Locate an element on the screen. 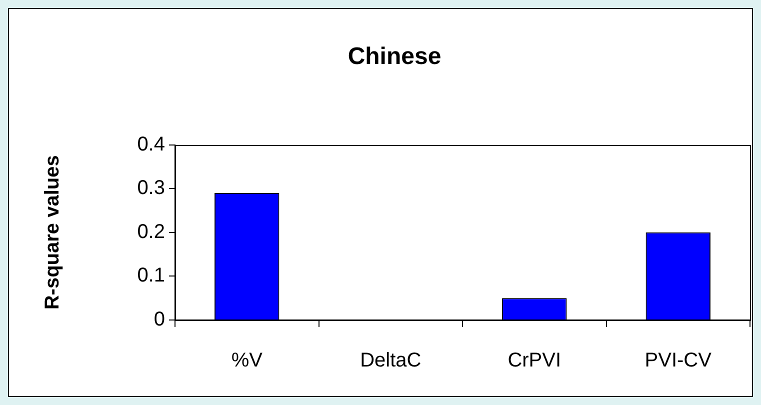 The image size is (761, 405). y-tick-label: 0.4 is located at coordinates (151, 144).